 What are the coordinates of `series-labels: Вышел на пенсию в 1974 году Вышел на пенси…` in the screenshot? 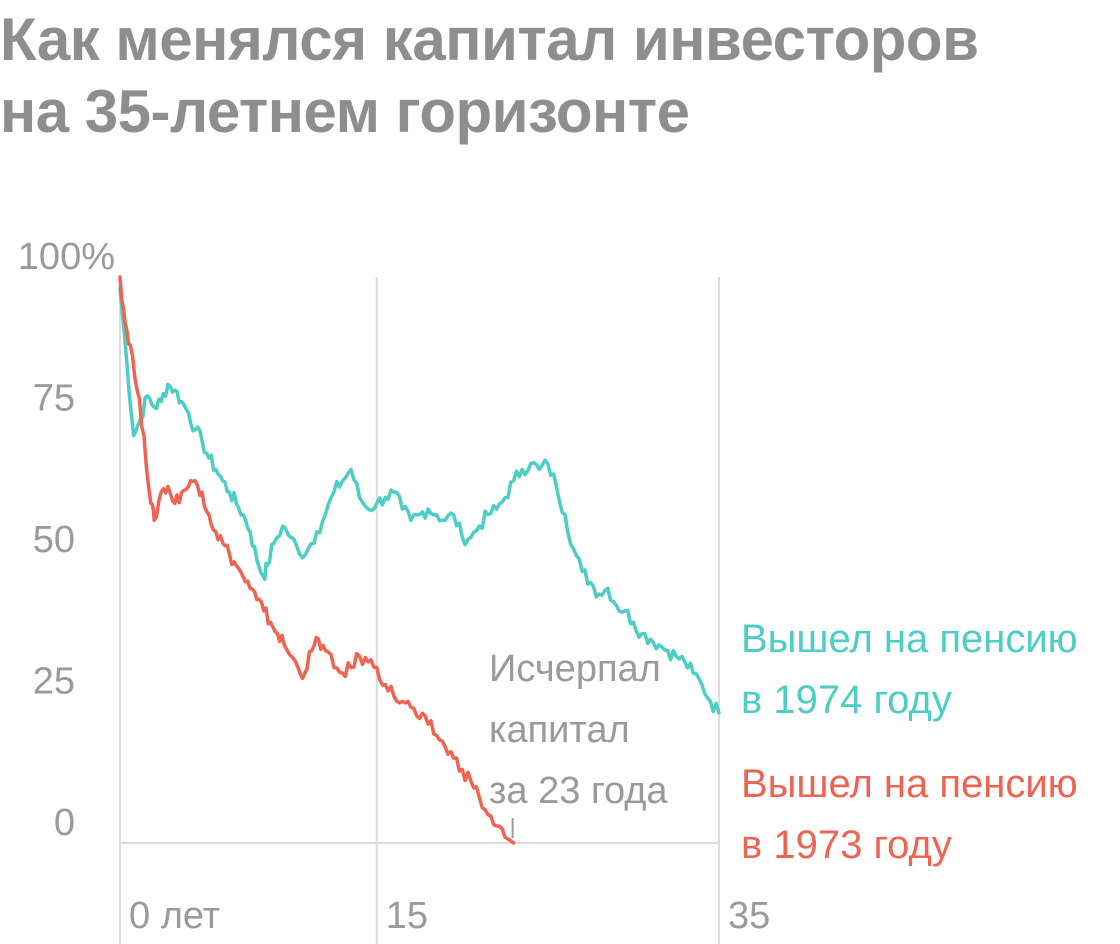 It's located at (909, 742).